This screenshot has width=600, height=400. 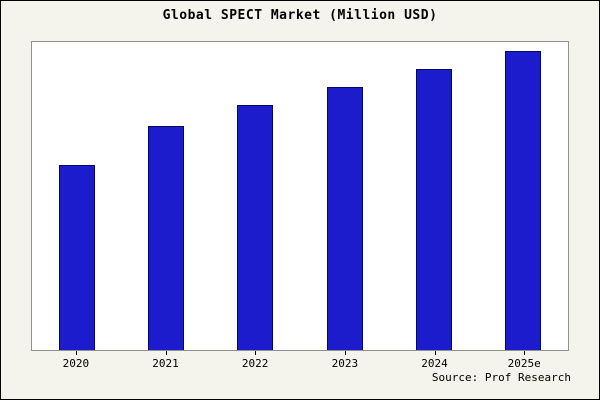 I want to click on x-tick-label: 2020, so click(x=76, y=363).